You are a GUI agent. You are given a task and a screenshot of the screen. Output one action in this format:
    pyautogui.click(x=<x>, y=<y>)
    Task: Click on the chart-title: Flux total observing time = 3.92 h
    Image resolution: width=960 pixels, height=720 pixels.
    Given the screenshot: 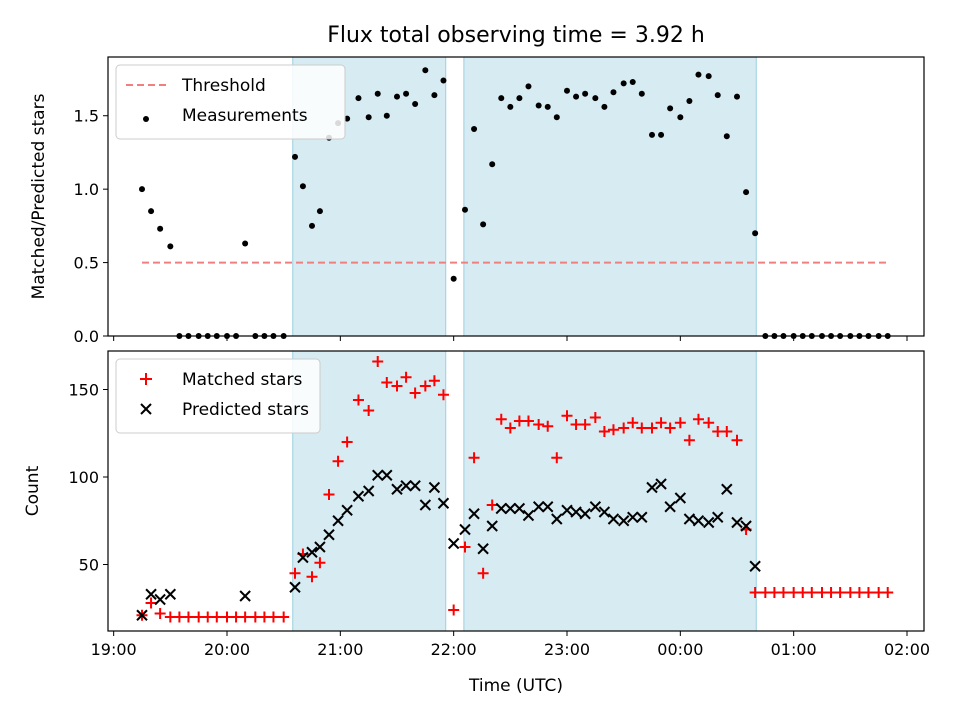 What is the action you would take?
    pyautogui.click(x=516, y=35)
    